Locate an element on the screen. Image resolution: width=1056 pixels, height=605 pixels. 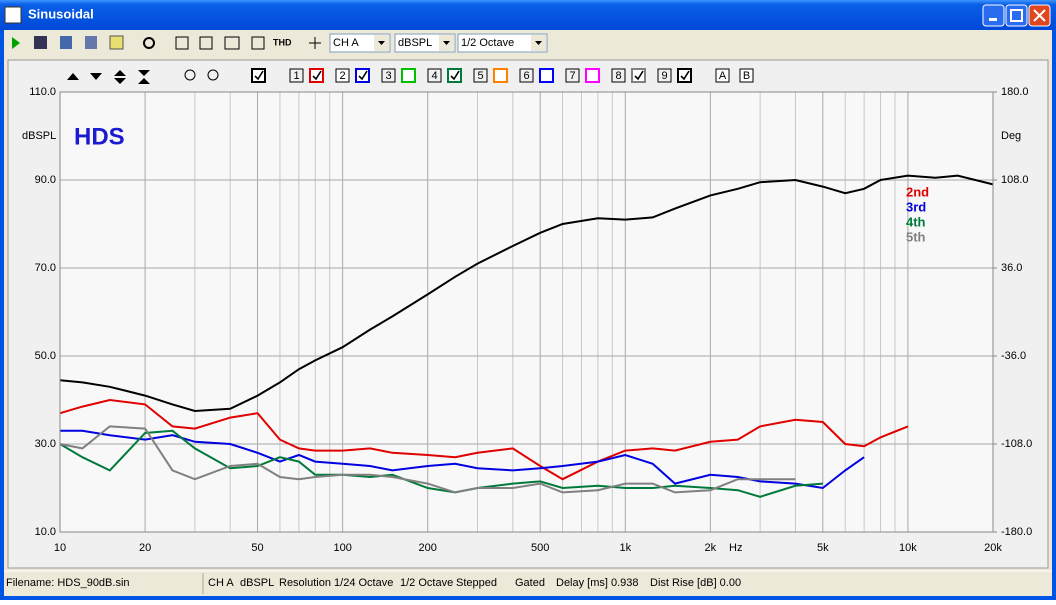
status-item: CH A is located at coordinates (221, 583).